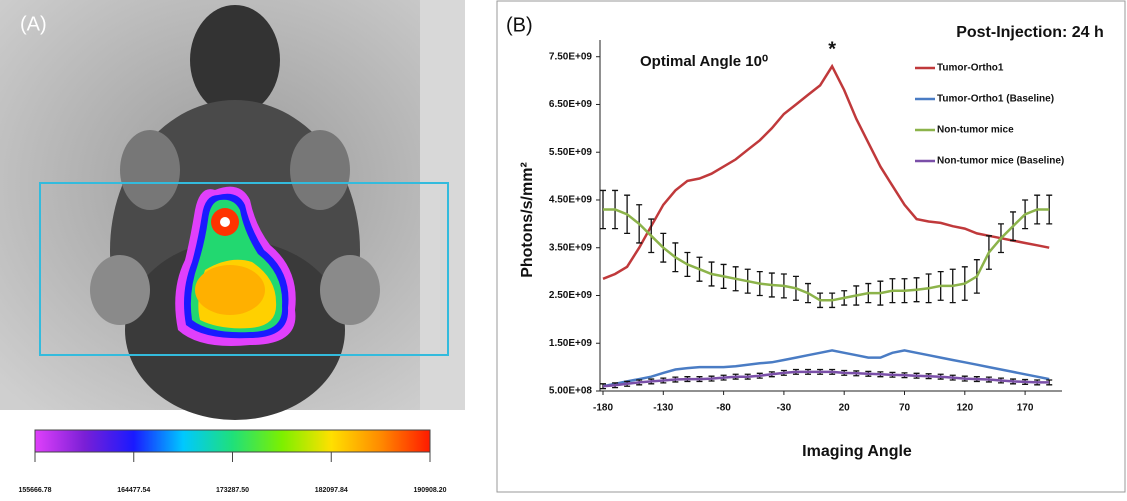 This screenshot has width=1127, height=501. I want to click on signal-core, so click(230, 290).